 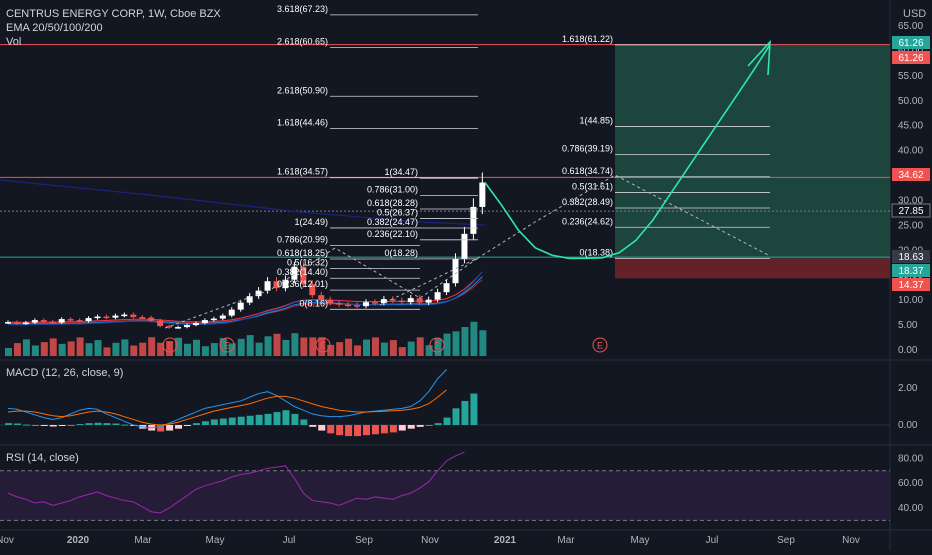 I want to click on fib-level-label: 0.786(39.19), so click(x=587, y=149).